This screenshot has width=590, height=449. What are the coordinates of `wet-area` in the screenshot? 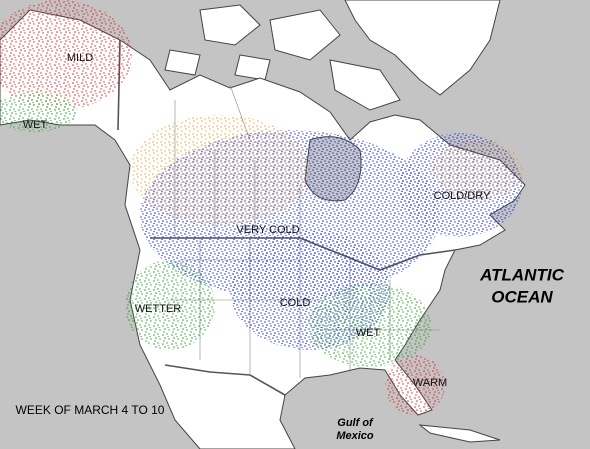 It's located at (38, 112).